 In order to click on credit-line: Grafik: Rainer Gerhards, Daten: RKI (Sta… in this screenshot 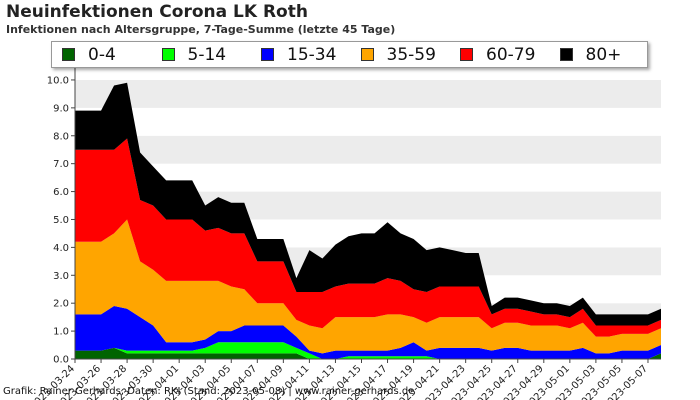, I will do `click(209, 391)`.